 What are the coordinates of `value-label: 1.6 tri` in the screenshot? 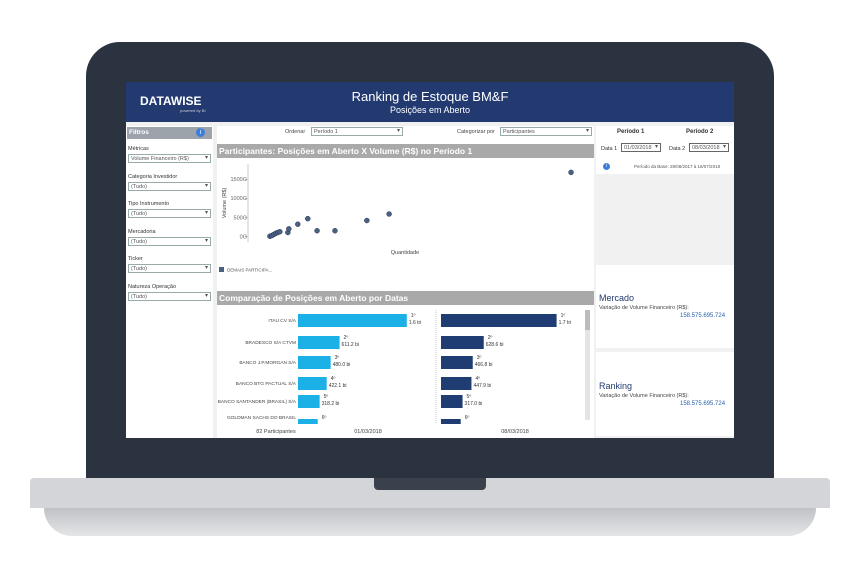 It's located at (415, 323).